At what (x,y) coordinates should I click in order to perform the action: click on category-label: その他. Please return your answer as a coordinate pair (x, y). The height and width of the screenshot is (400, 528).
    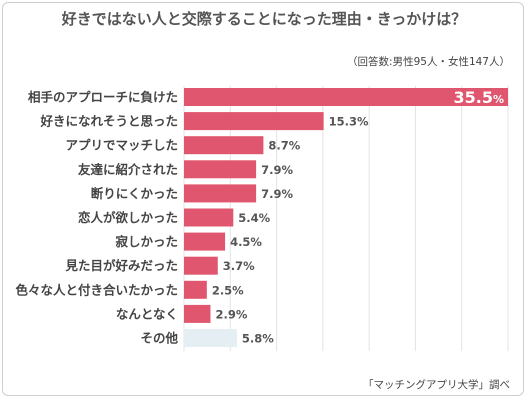
    Looking at the image, I should click on (159, 338).